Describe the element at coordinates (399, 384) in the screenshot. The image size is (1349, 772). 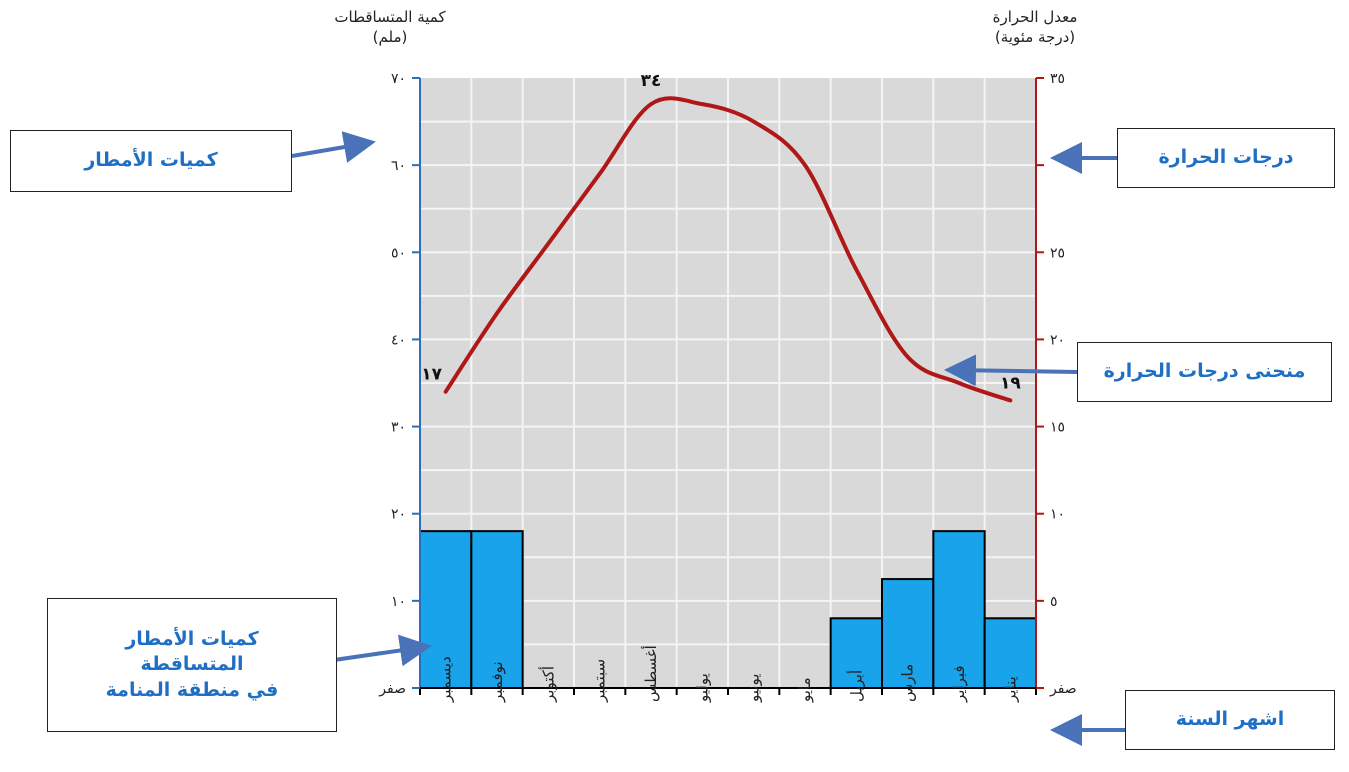
I see `left-axis-ticks: صفر ١٠ ٢٠ ٣٠ ٤٠ ٥٠ ٦٠ ٧٠` at that location.